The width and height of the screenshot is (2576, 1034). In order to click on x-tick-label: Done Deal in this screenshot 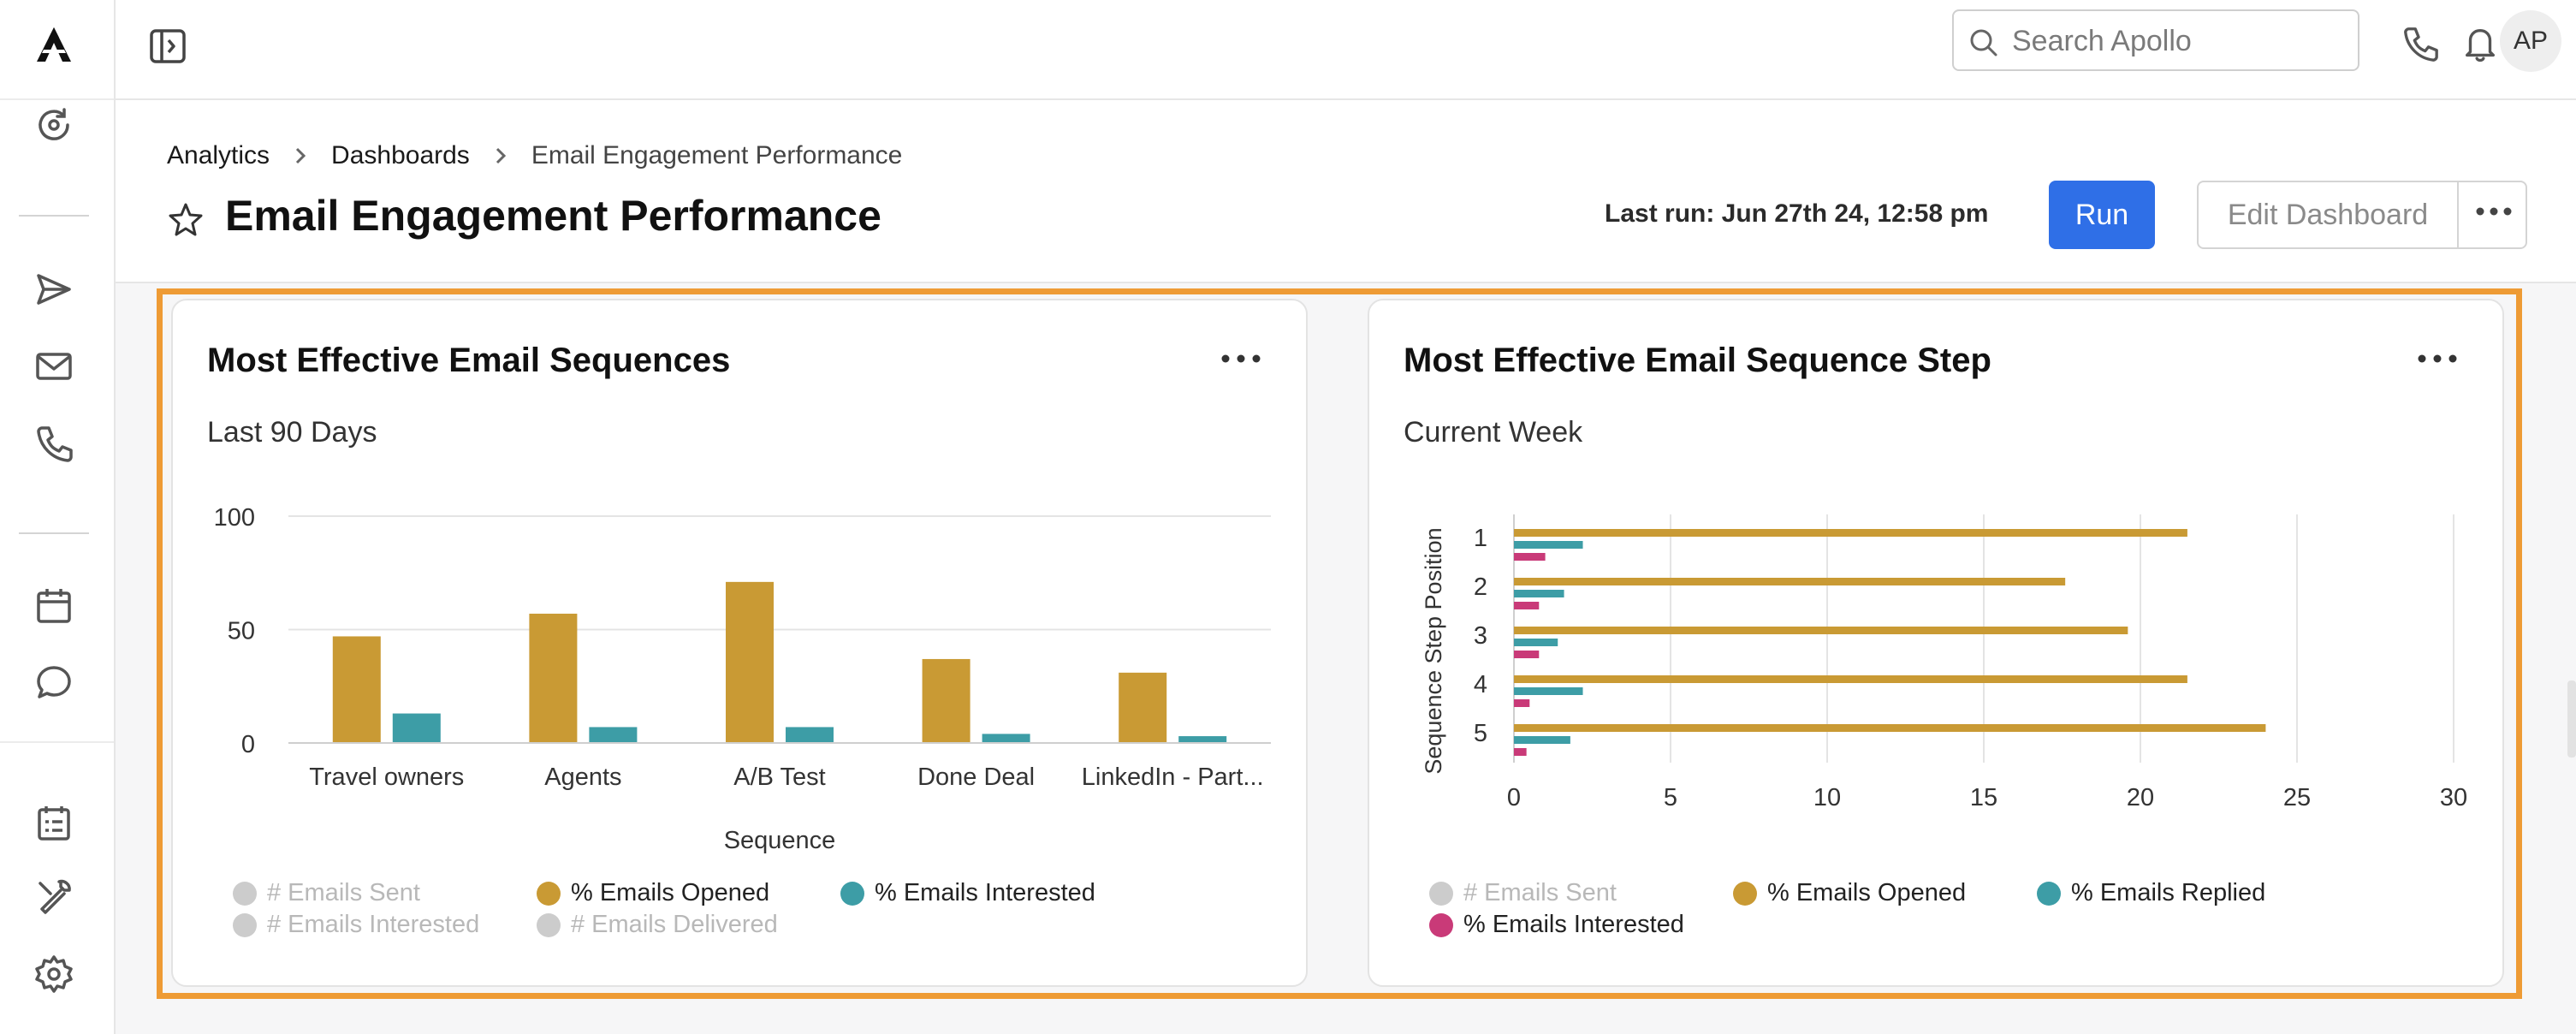, I will do `click(976, 777)`.